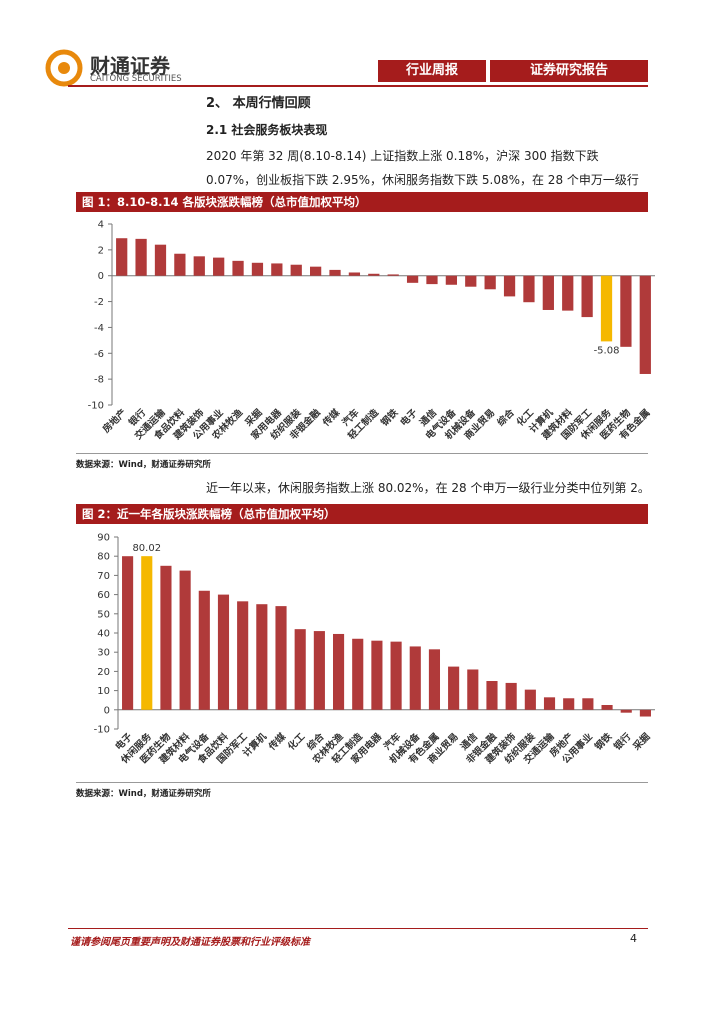  Describe the element at coordinates (296, 741) in the screenshot. I see `x-tick-label: 化工` at that location.